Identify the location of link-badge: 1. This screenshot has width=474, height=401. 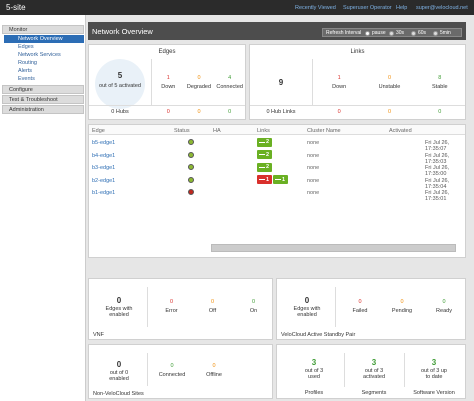
(264, 179).